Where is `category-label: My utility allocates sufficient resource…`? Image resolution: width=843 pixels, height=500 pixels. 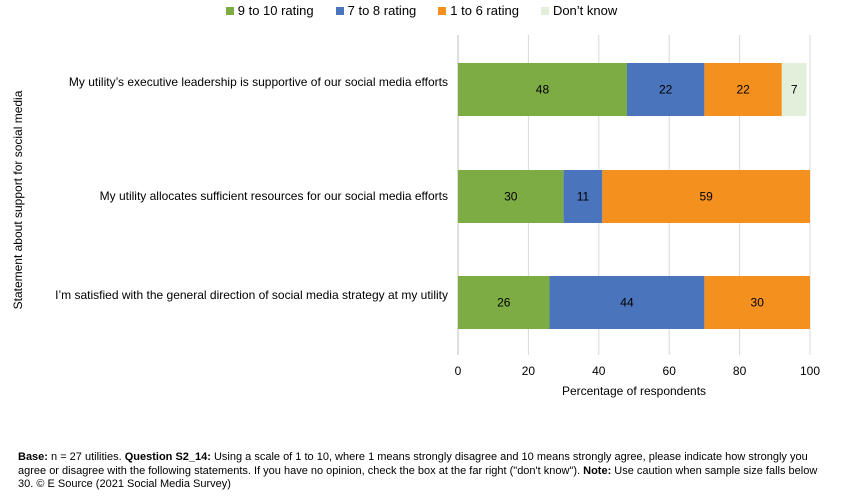 category-label: My utility allocates sufficient resource… is located at coordinates (273, 196).